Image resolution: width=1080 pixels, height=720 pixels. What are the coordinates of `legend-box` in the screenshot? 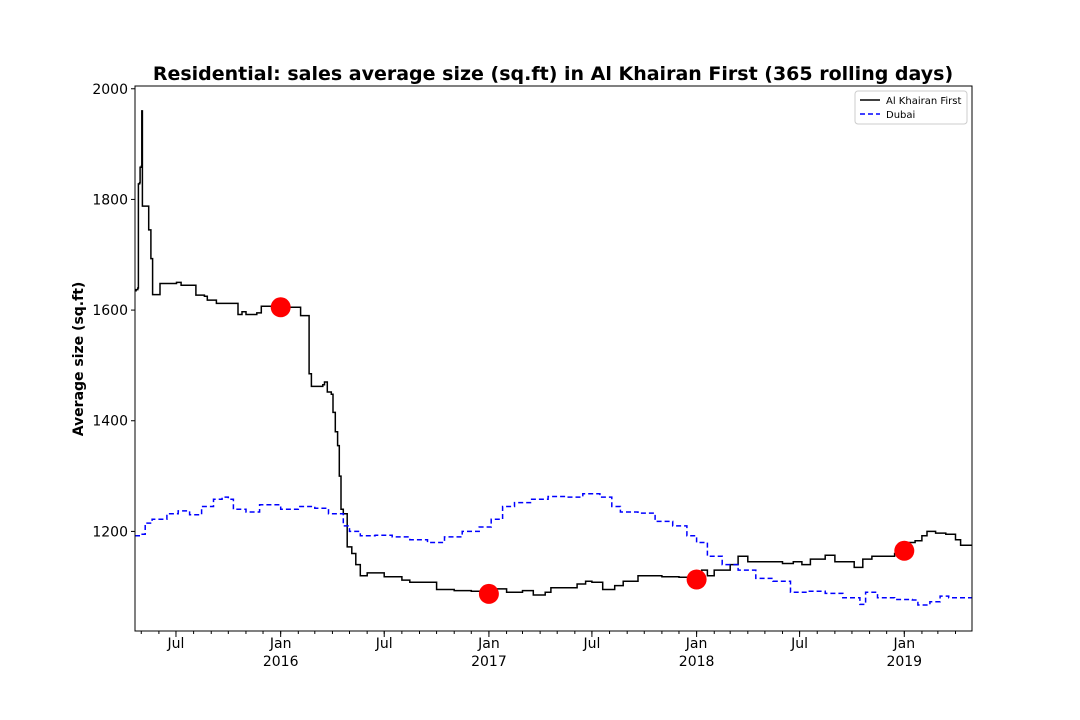 It's located at (911, 107).